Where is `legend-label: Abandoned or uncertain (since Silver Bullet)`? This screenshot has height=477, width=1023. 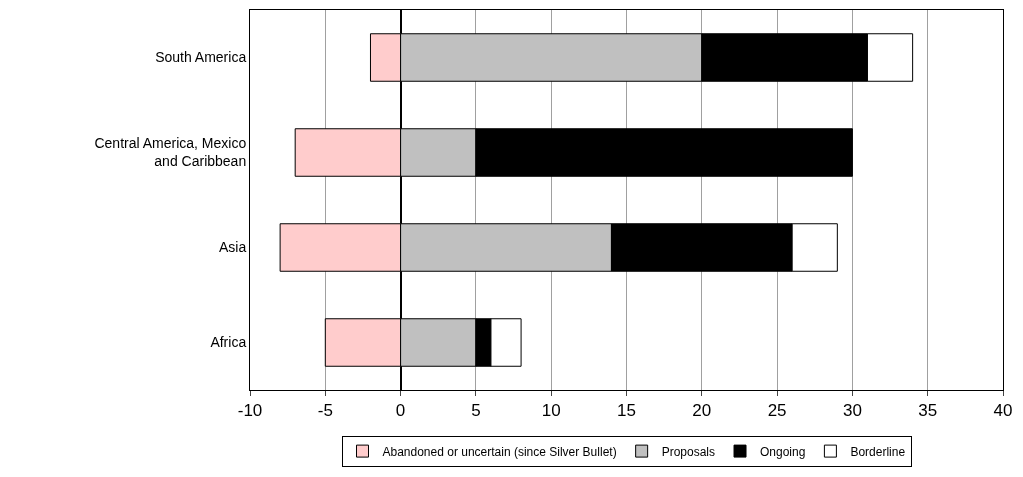 legend-label: Abandoned or uncertain (since Silver Bullet) is located at coordinates (499, 451).